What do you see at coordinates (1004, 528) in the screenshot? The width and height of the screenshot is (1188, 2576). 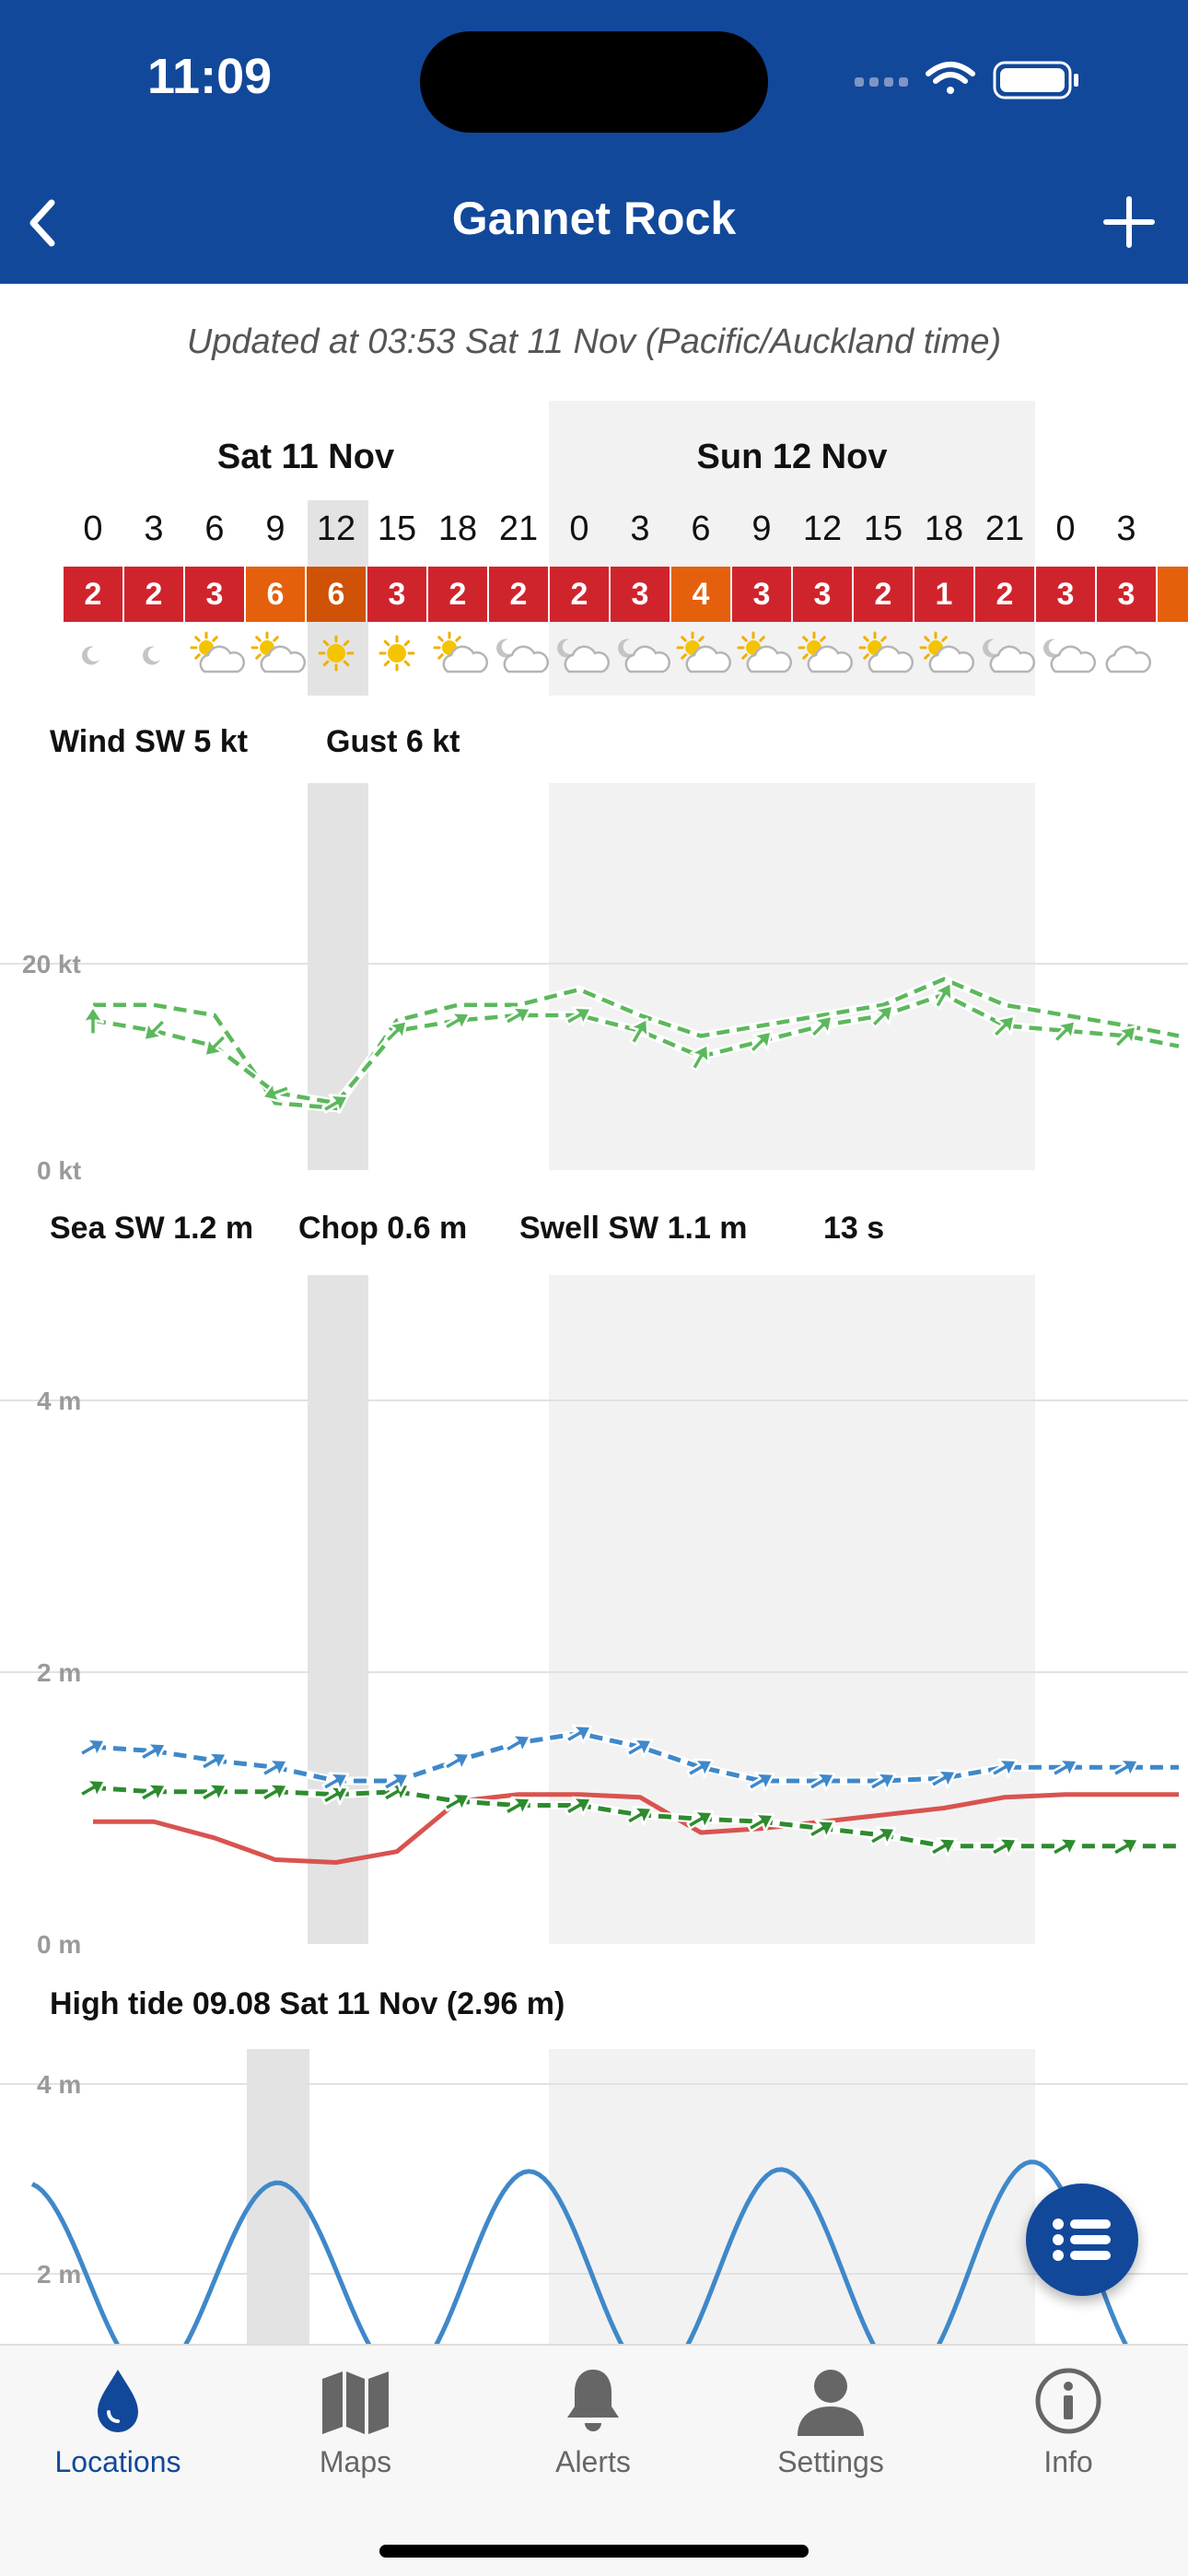 I see `hour-label: 21` at bounding box center [1004, 528].